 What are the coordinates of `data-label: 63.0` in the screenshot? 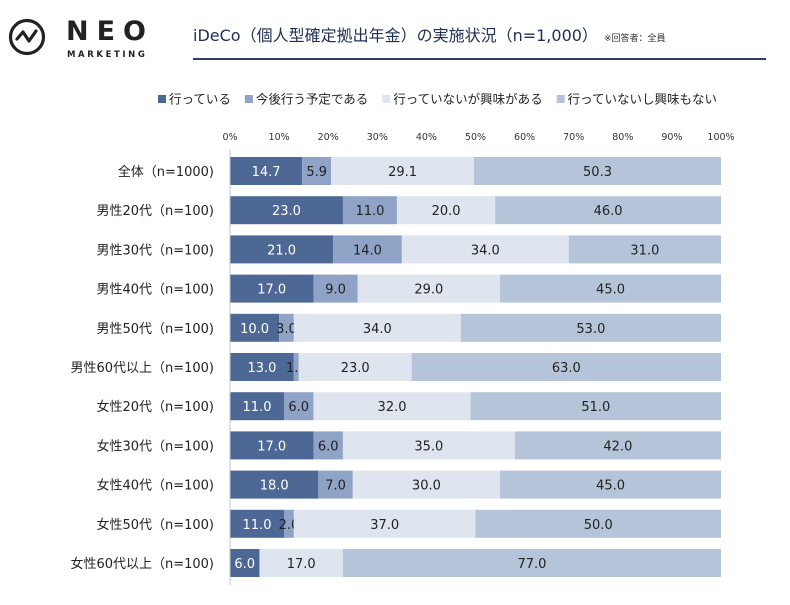 It's located at (566, 368).